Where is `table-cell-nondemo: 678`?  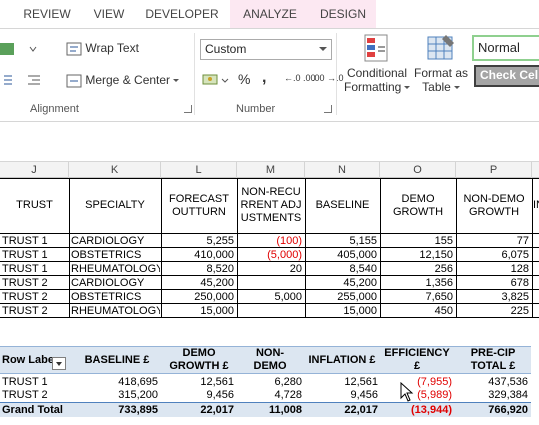 table-cell-nondemo: 678 is located at coordinates (519, 283).